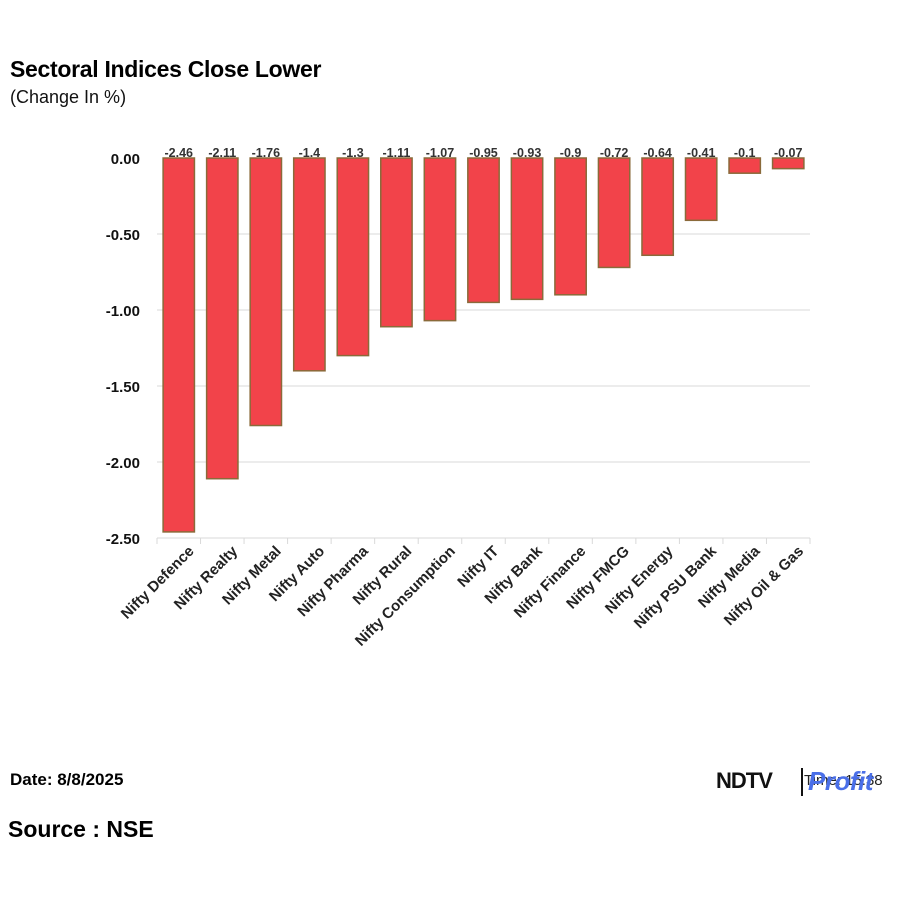 This screenshot has width=900, height=900. Describe the element at coordinates (123, 311) in the screenshot. I see `y-tick-label: -1.00` at that location.